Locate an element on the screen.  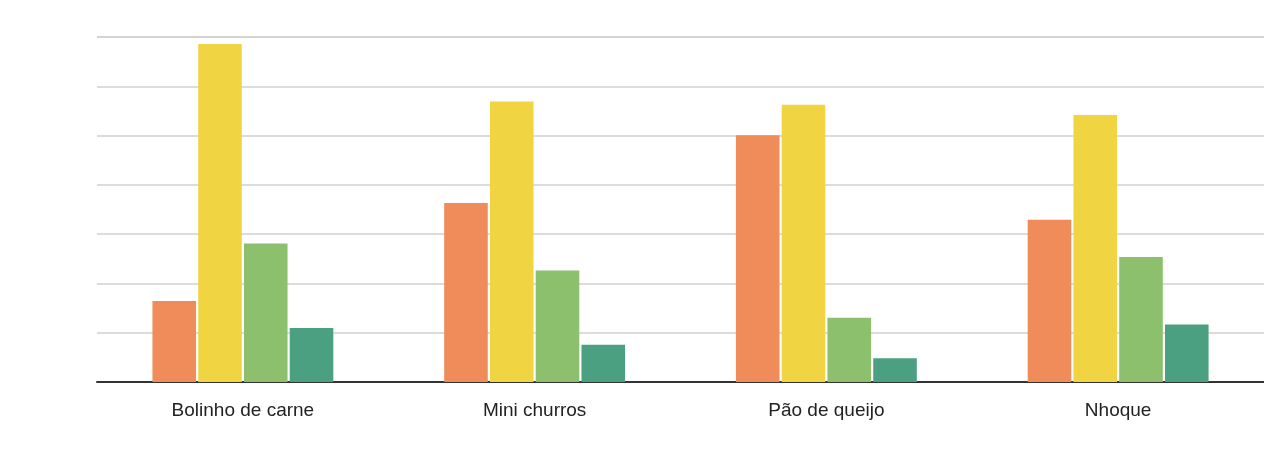
x-tick-label: Bolinho de carne is located at coordinates (243, 409).